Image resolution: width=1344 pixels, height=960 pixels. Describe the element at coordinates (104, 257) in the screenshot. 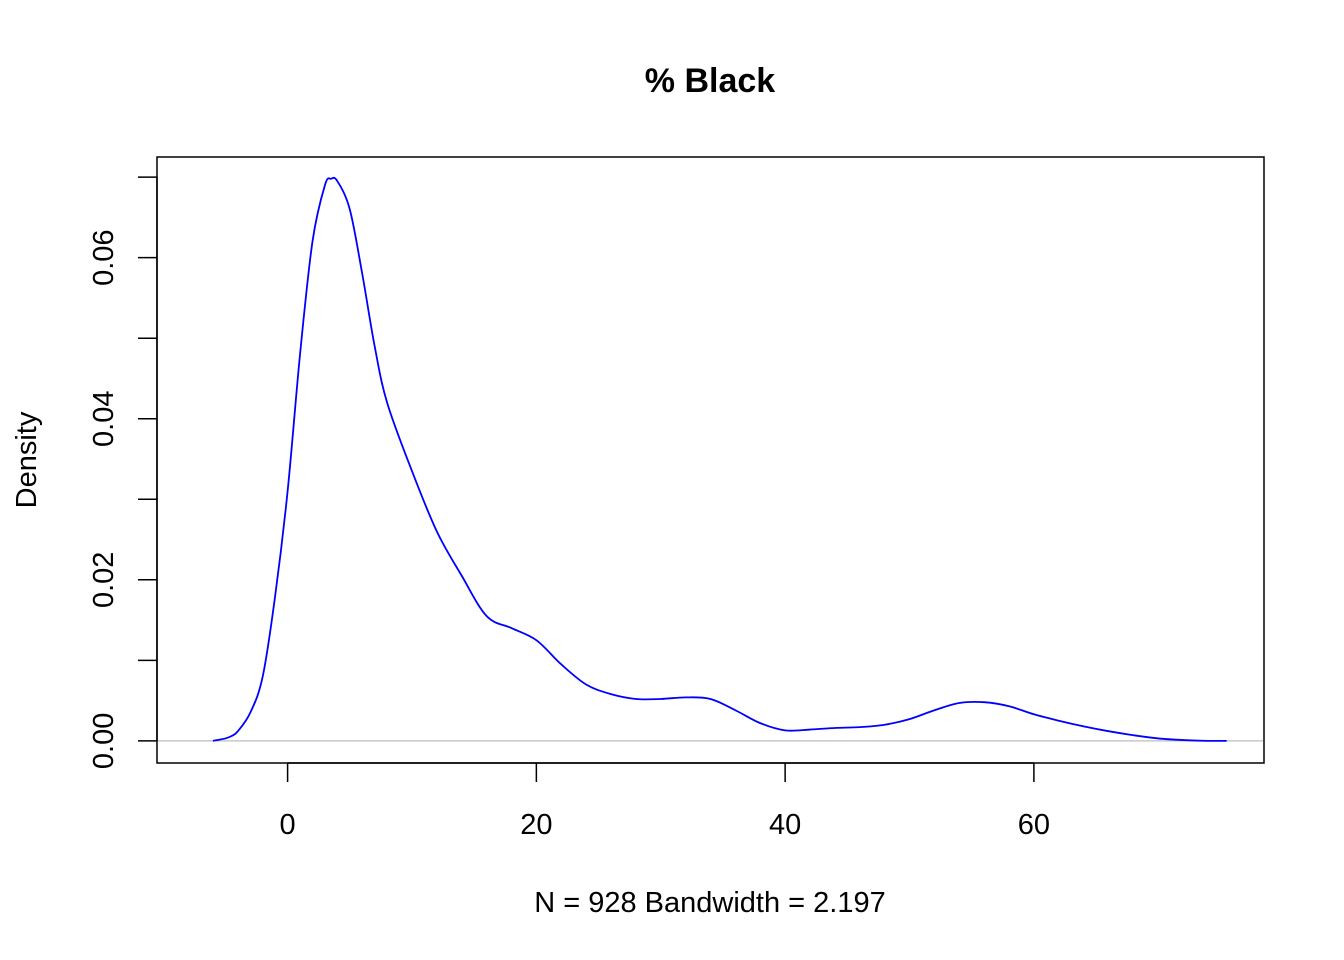

I see `y-tick-label: 0.06` at that location.